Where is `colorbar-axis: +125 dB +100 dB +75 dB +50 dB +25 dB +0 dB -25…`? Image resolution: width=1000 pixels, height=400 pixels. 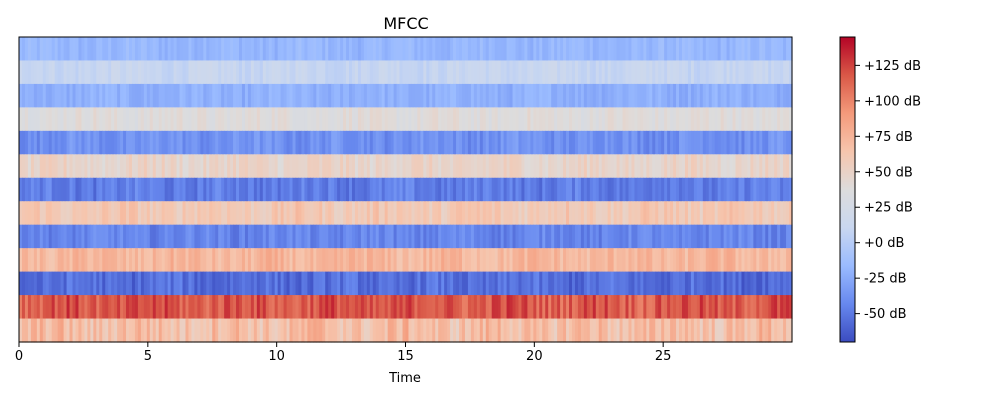
colorbar-axis: +125 dB +100 dB +75 dB +50 dB +25 dB +0 dB -25… is located at coordinates (888, 190).